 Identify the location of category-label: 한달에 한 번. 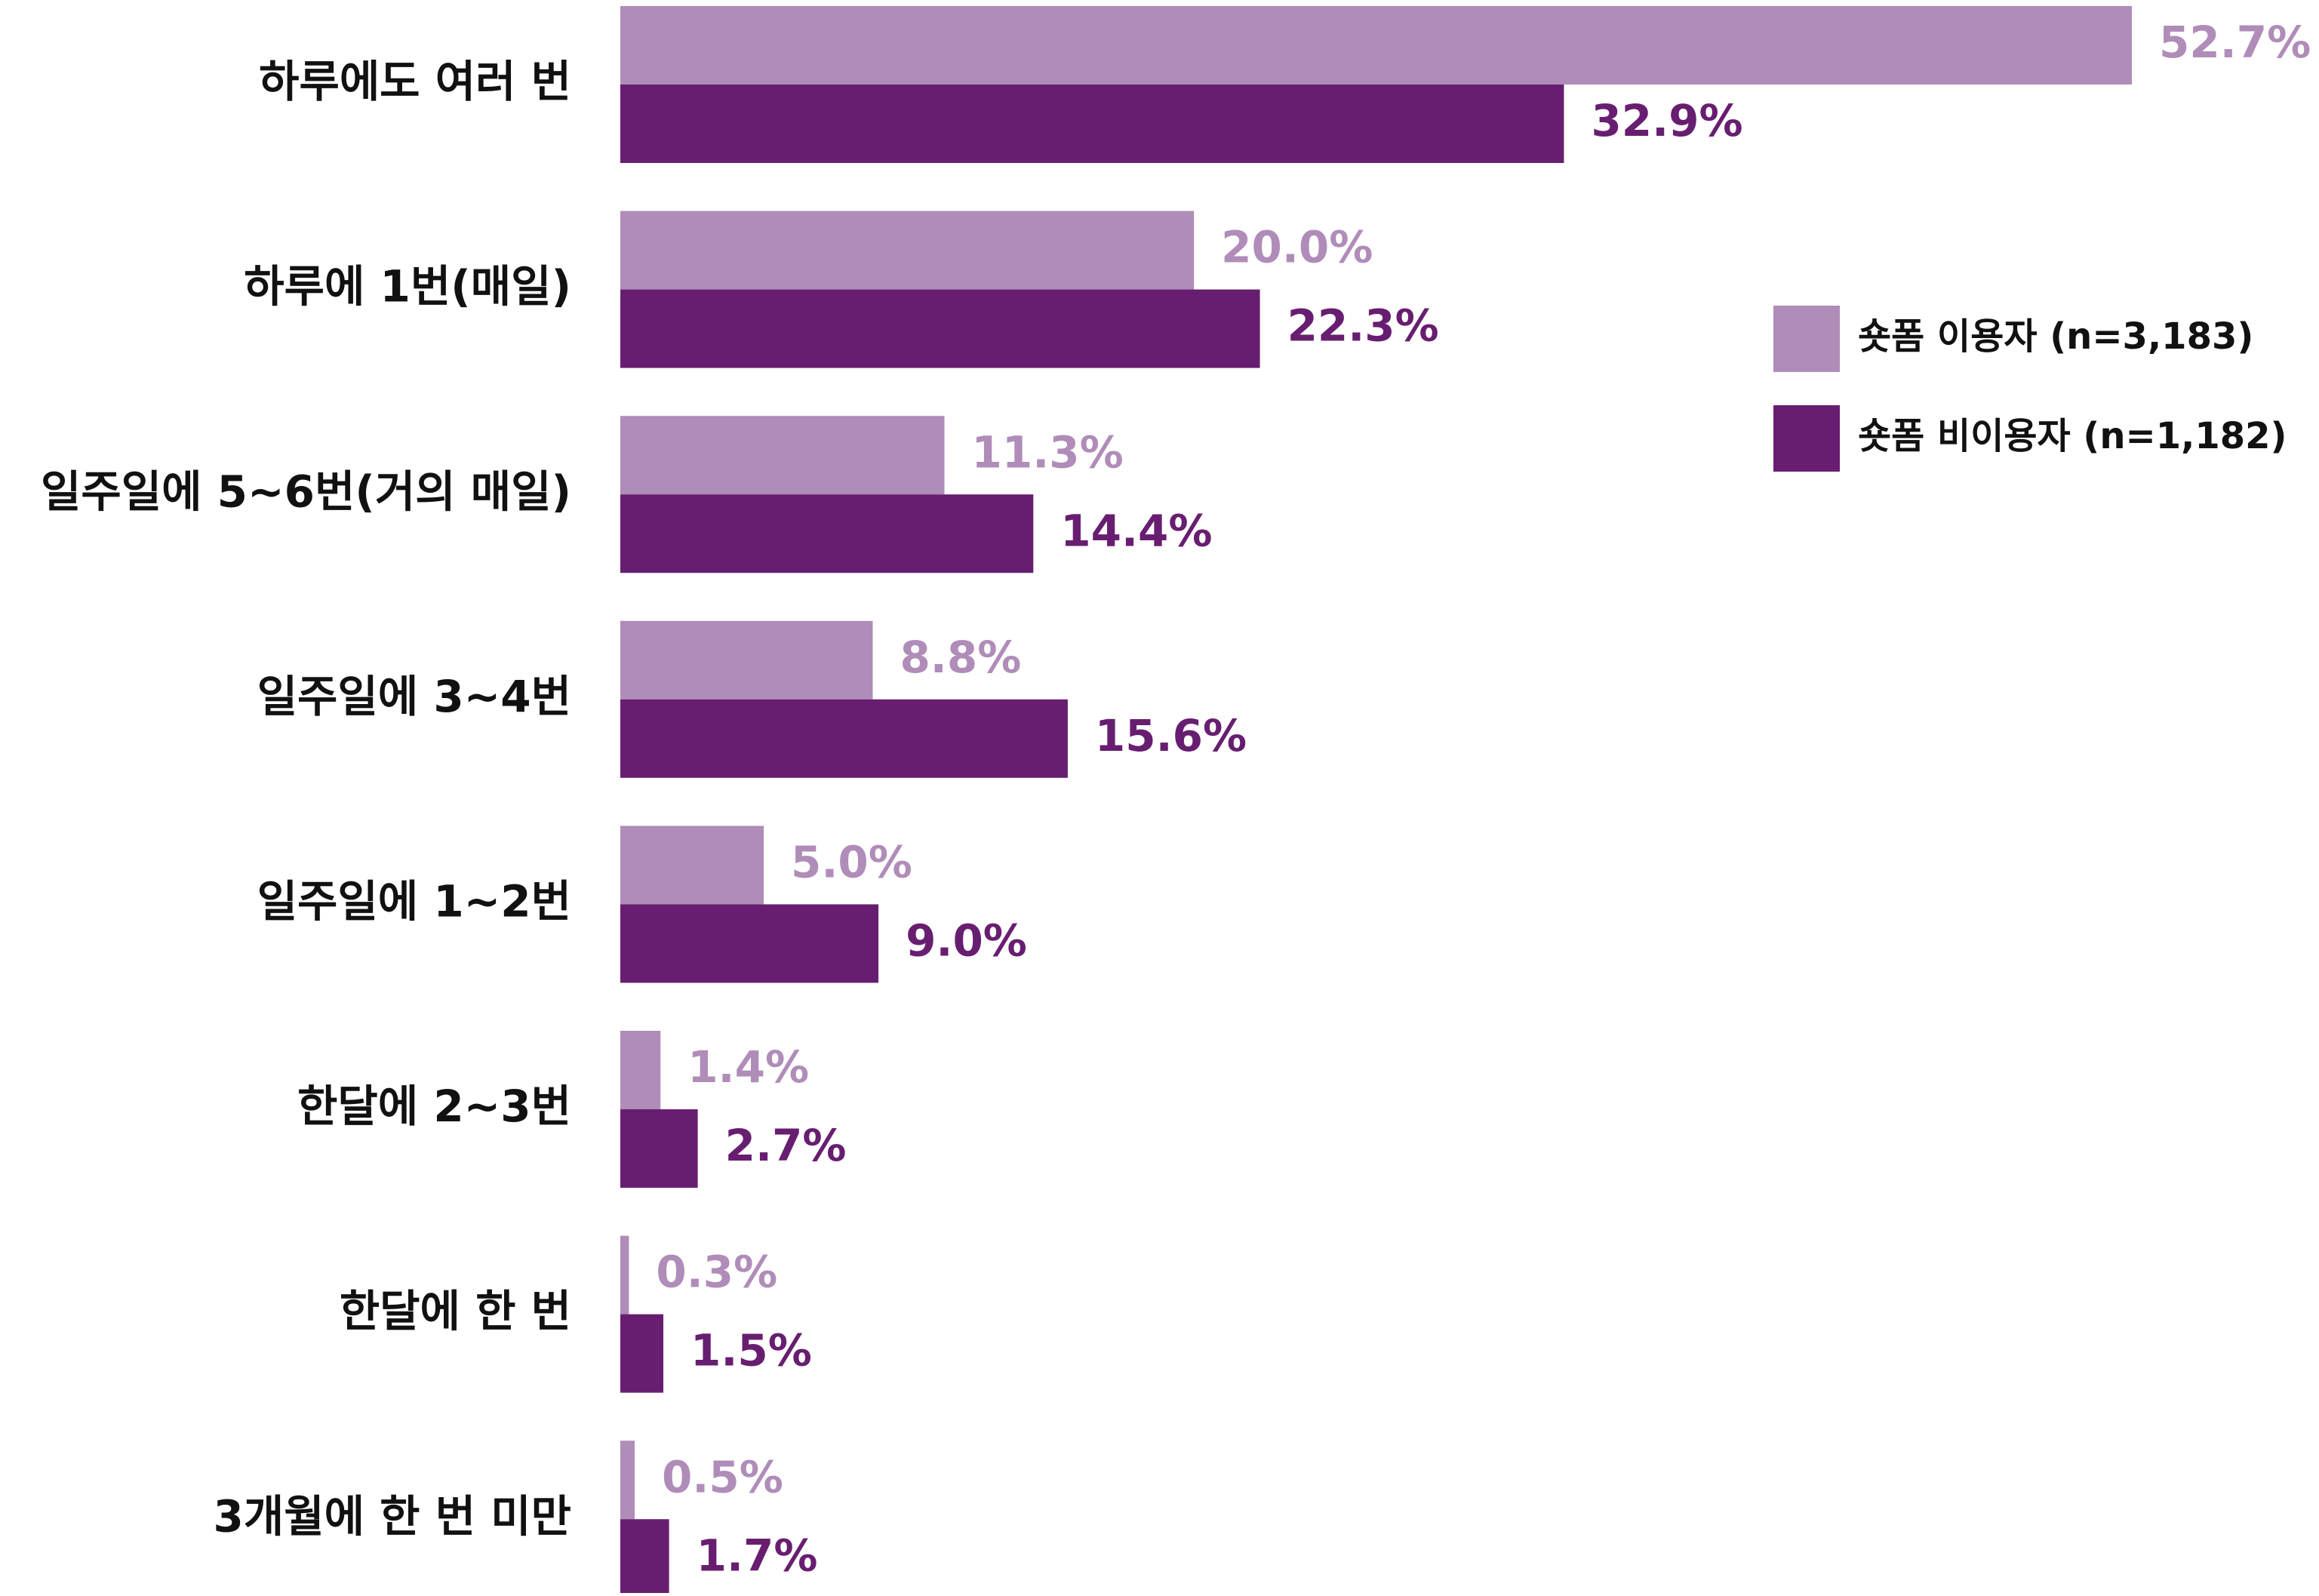
(455, 1312).